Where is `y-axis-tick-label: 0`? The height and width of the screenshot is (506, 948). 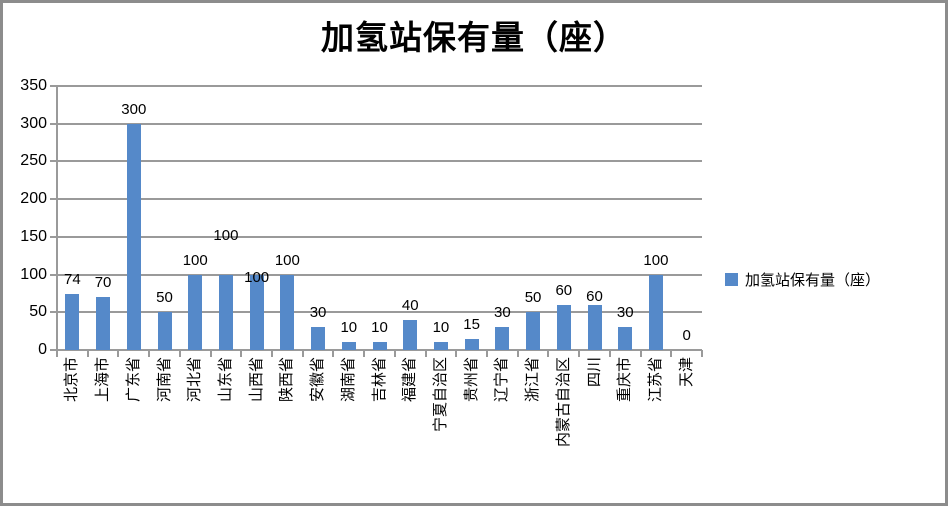 y-axis-tick-label: 0 is located at coordinates (42, 349).